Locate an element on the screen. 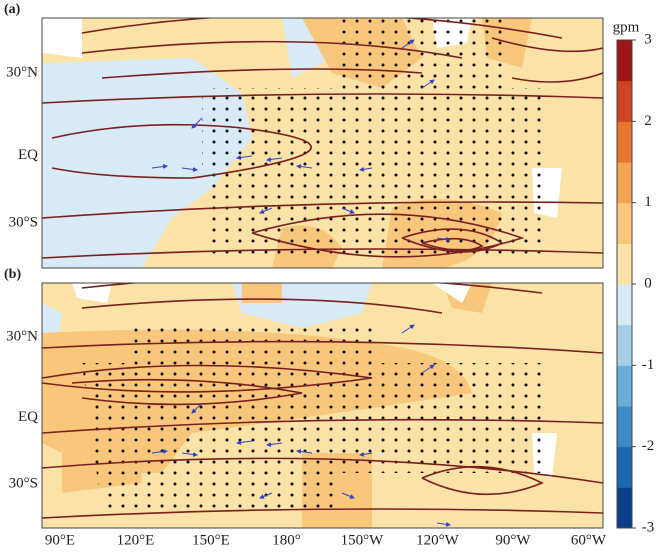 Image resolution: width=660 pixels, height=555 pixels. colorbar-tick-label: -3 is located at coordinates (648, 527).